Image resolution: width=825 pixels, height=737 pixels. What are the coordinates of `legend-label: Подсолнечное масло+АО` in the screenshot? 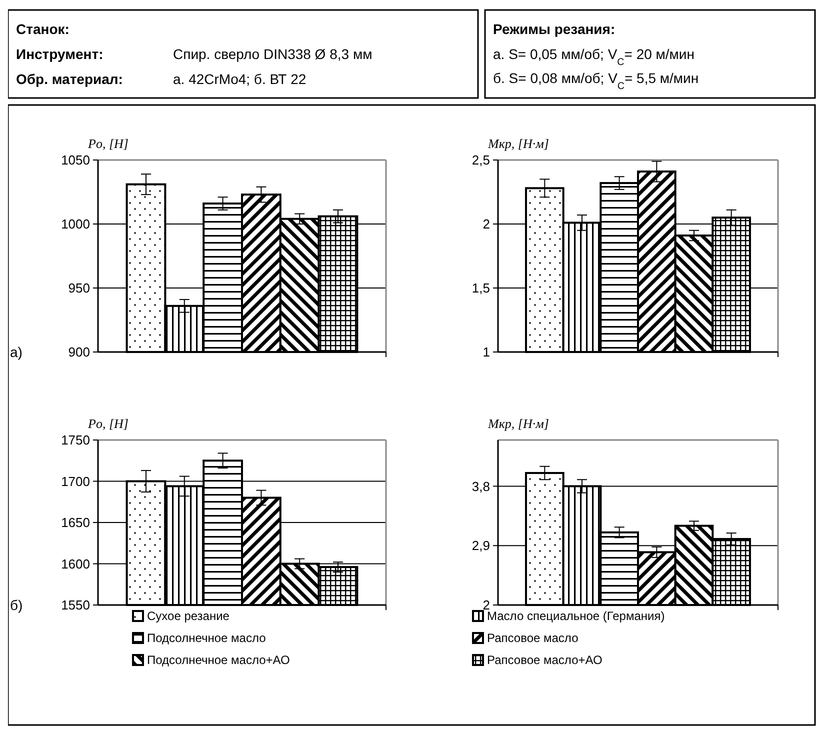 It's located at (218, 660).